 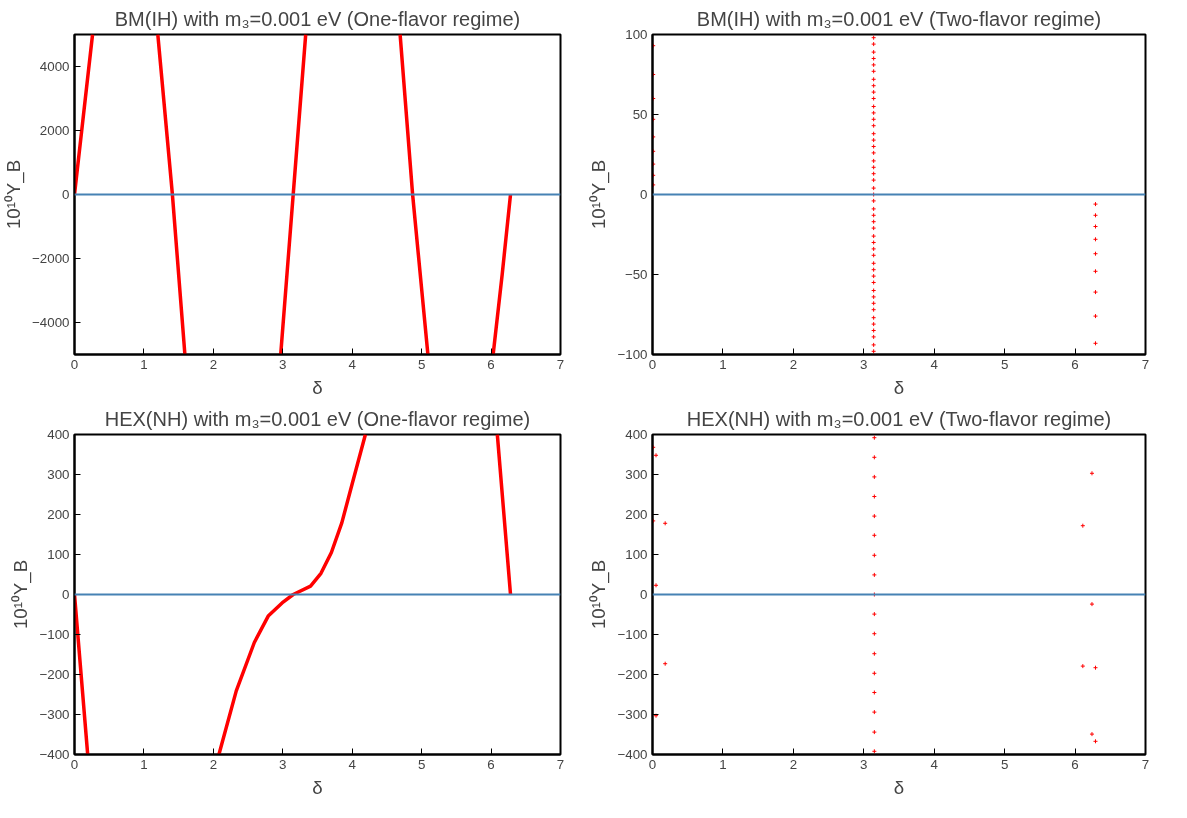 What do you see at coordinates (317, 418) in the screenshot?
I see `chart-title: HEX(NH) with m₃=0.001 eV (One-flavor regime)` at bounding box center [317, 418].